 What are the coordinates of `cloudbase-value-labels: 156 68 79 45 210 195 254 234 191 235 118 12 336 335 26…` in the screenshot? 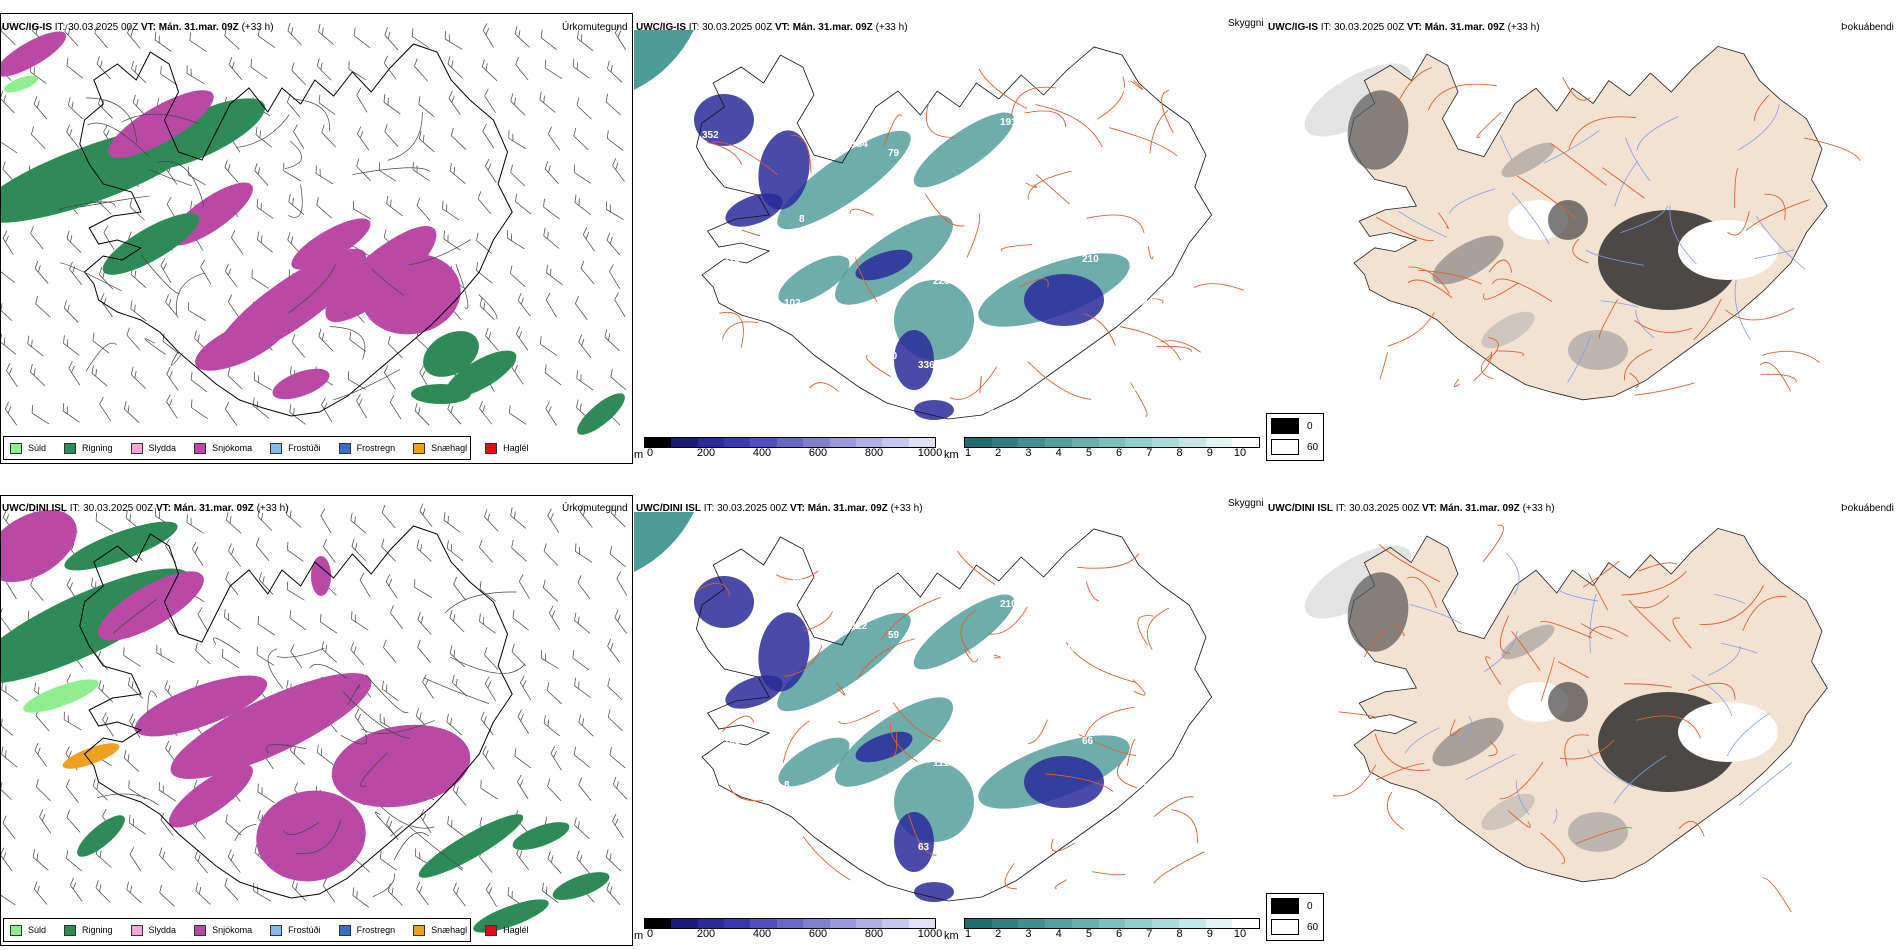 It's located at (934, 233).